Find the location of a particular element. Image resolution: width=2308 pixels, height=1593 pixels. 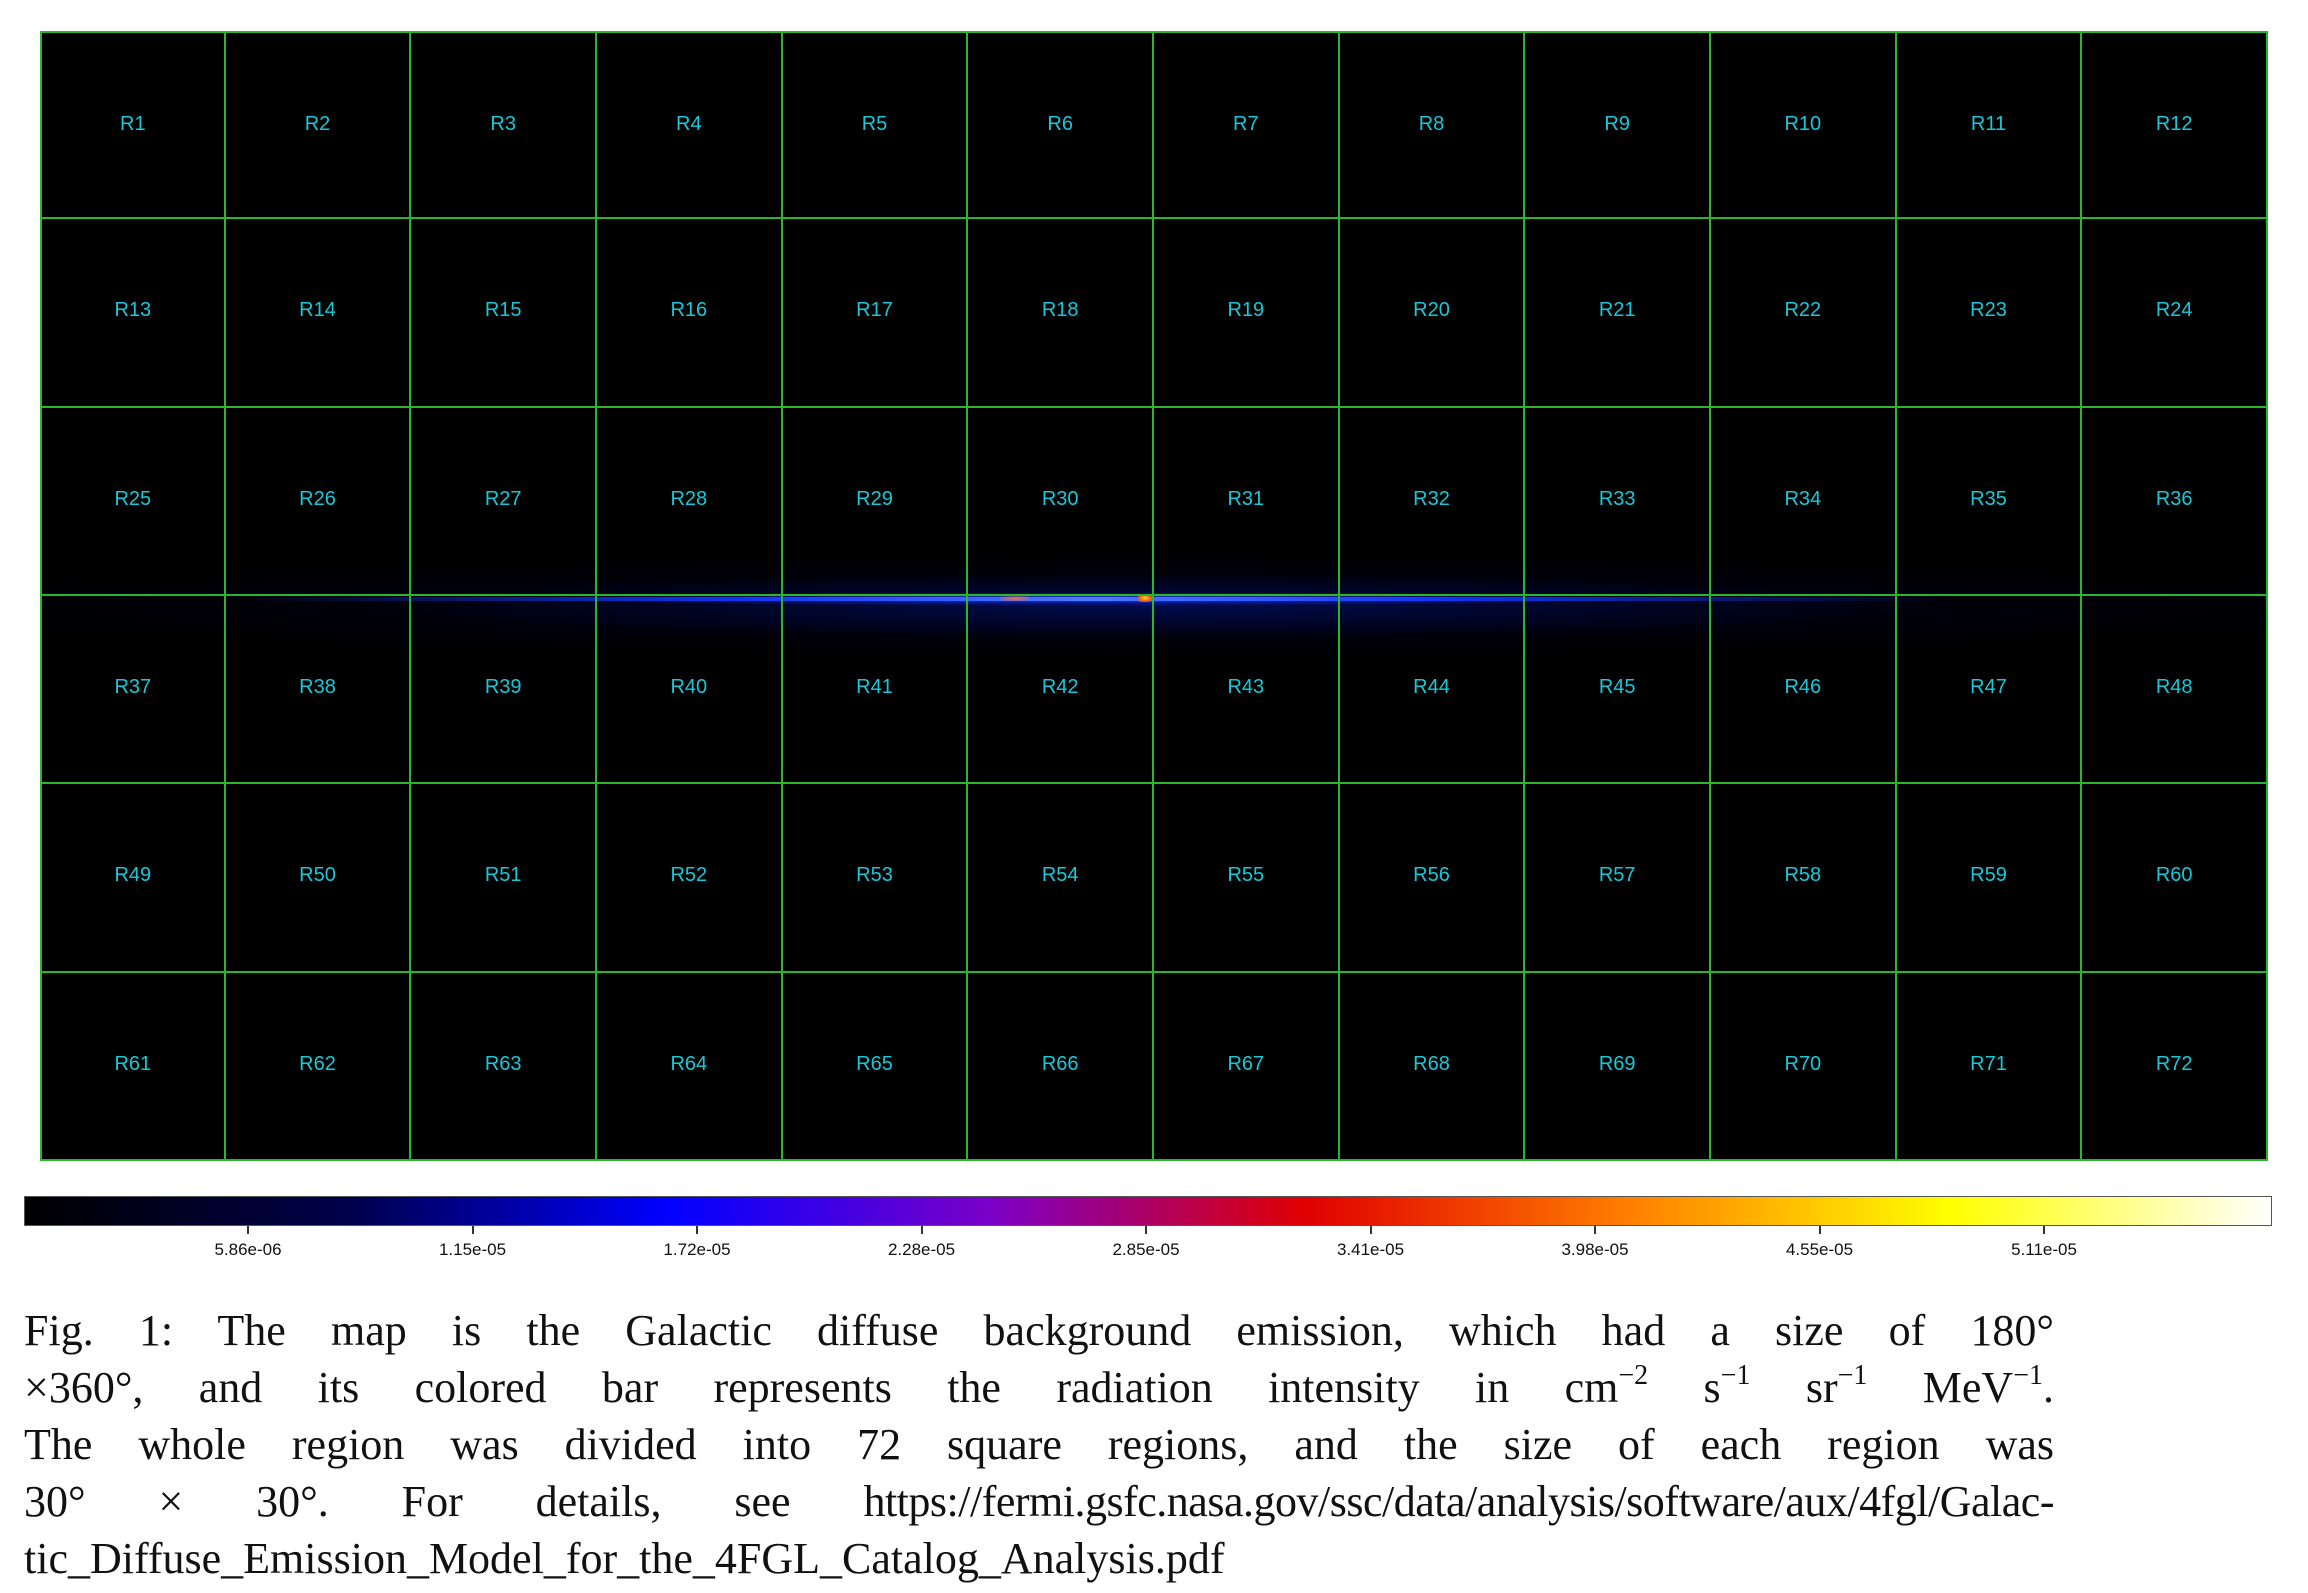

region-label: R42 is located at coordinates (1060, 686).